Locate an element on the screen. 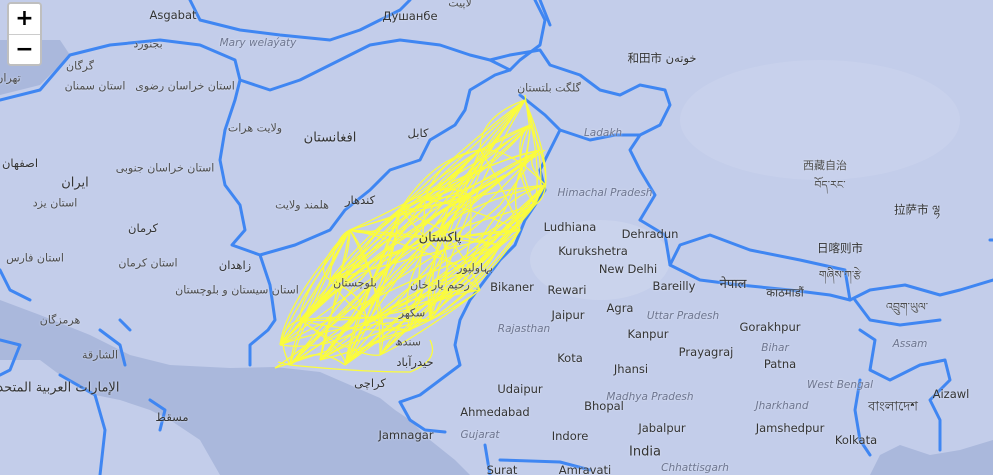 This screenshot has width=993, height=475. map-label-kota: Kota is located at coordinates (570, 358).